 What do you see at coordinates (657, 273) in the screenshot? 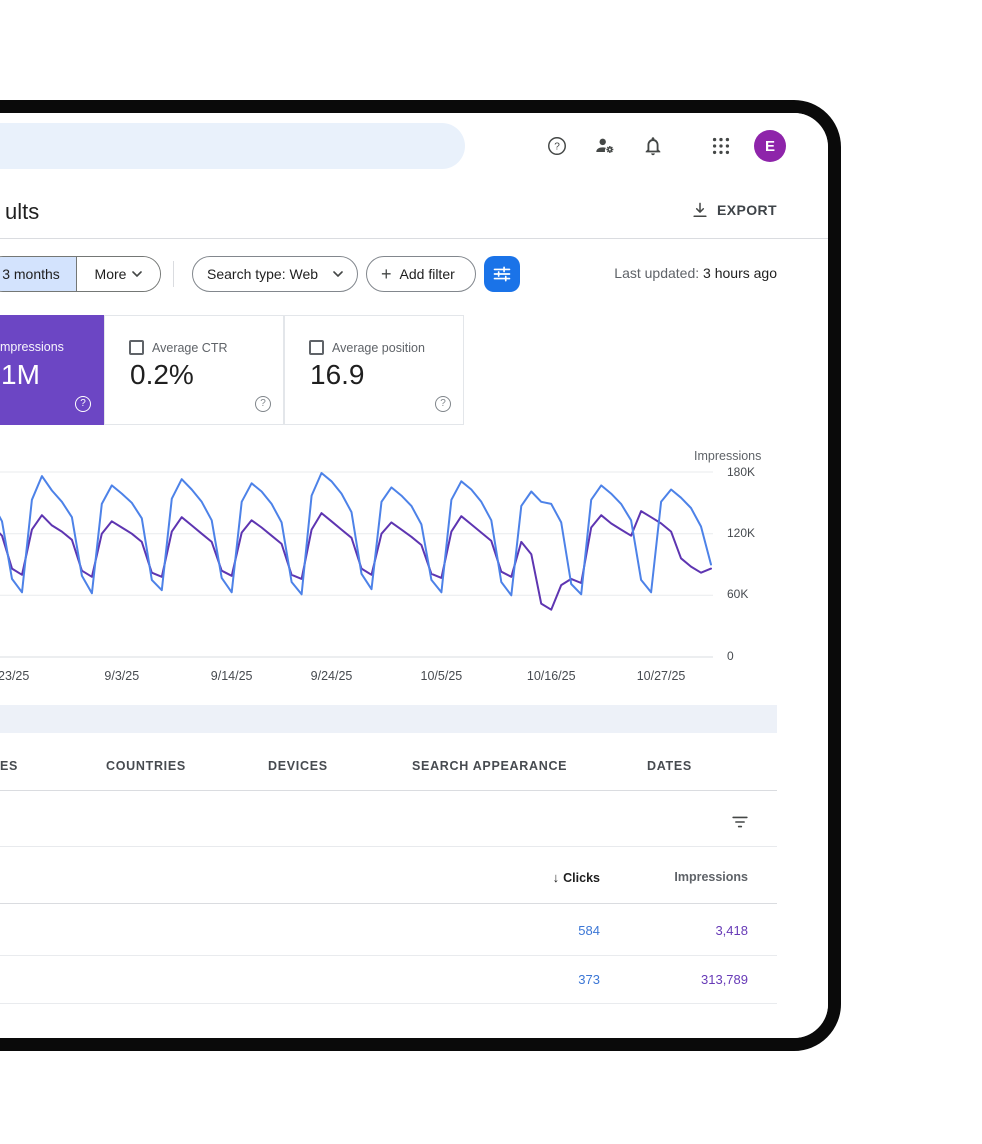
I see `last-updated-label: Last updated:` at bounding box center [657, 273].